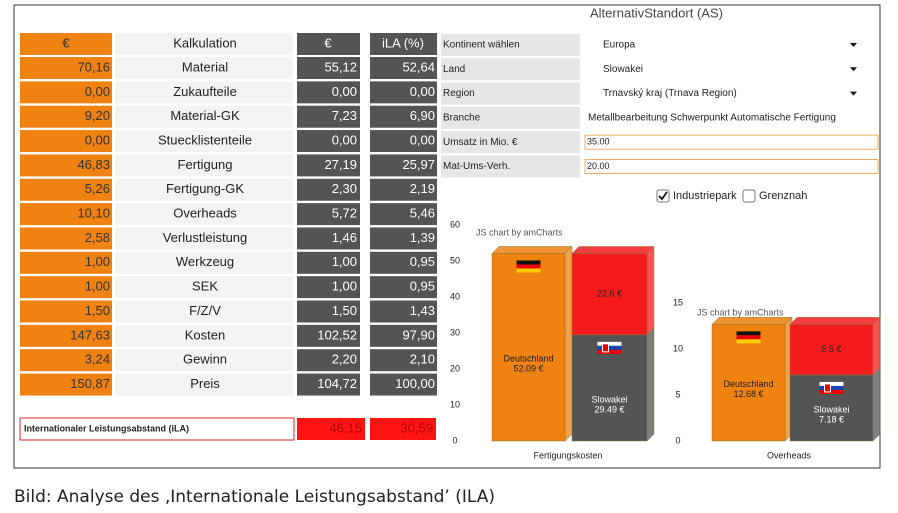 The height and width of the screenshot is (513, 898). What do you see at coordinates (422, 213) in the screenshot?
I see `table-cell: 5,46` at bounding box center [422, 213].